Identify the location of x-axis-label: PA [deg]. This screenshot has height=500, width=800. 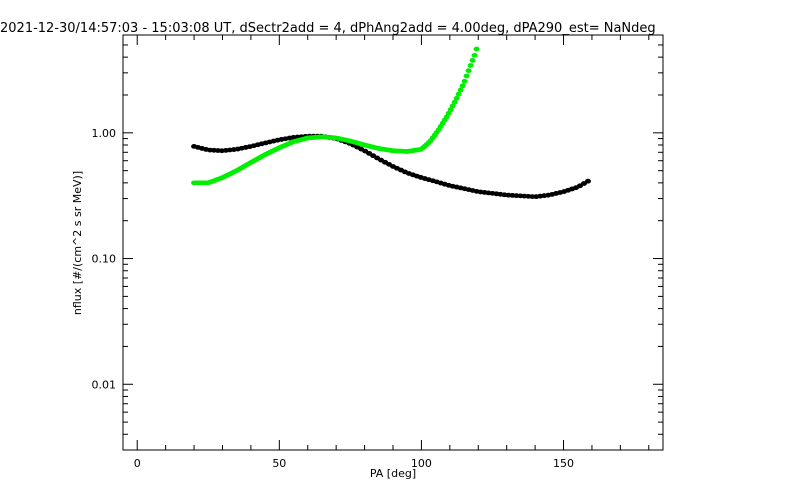
(393, 473).